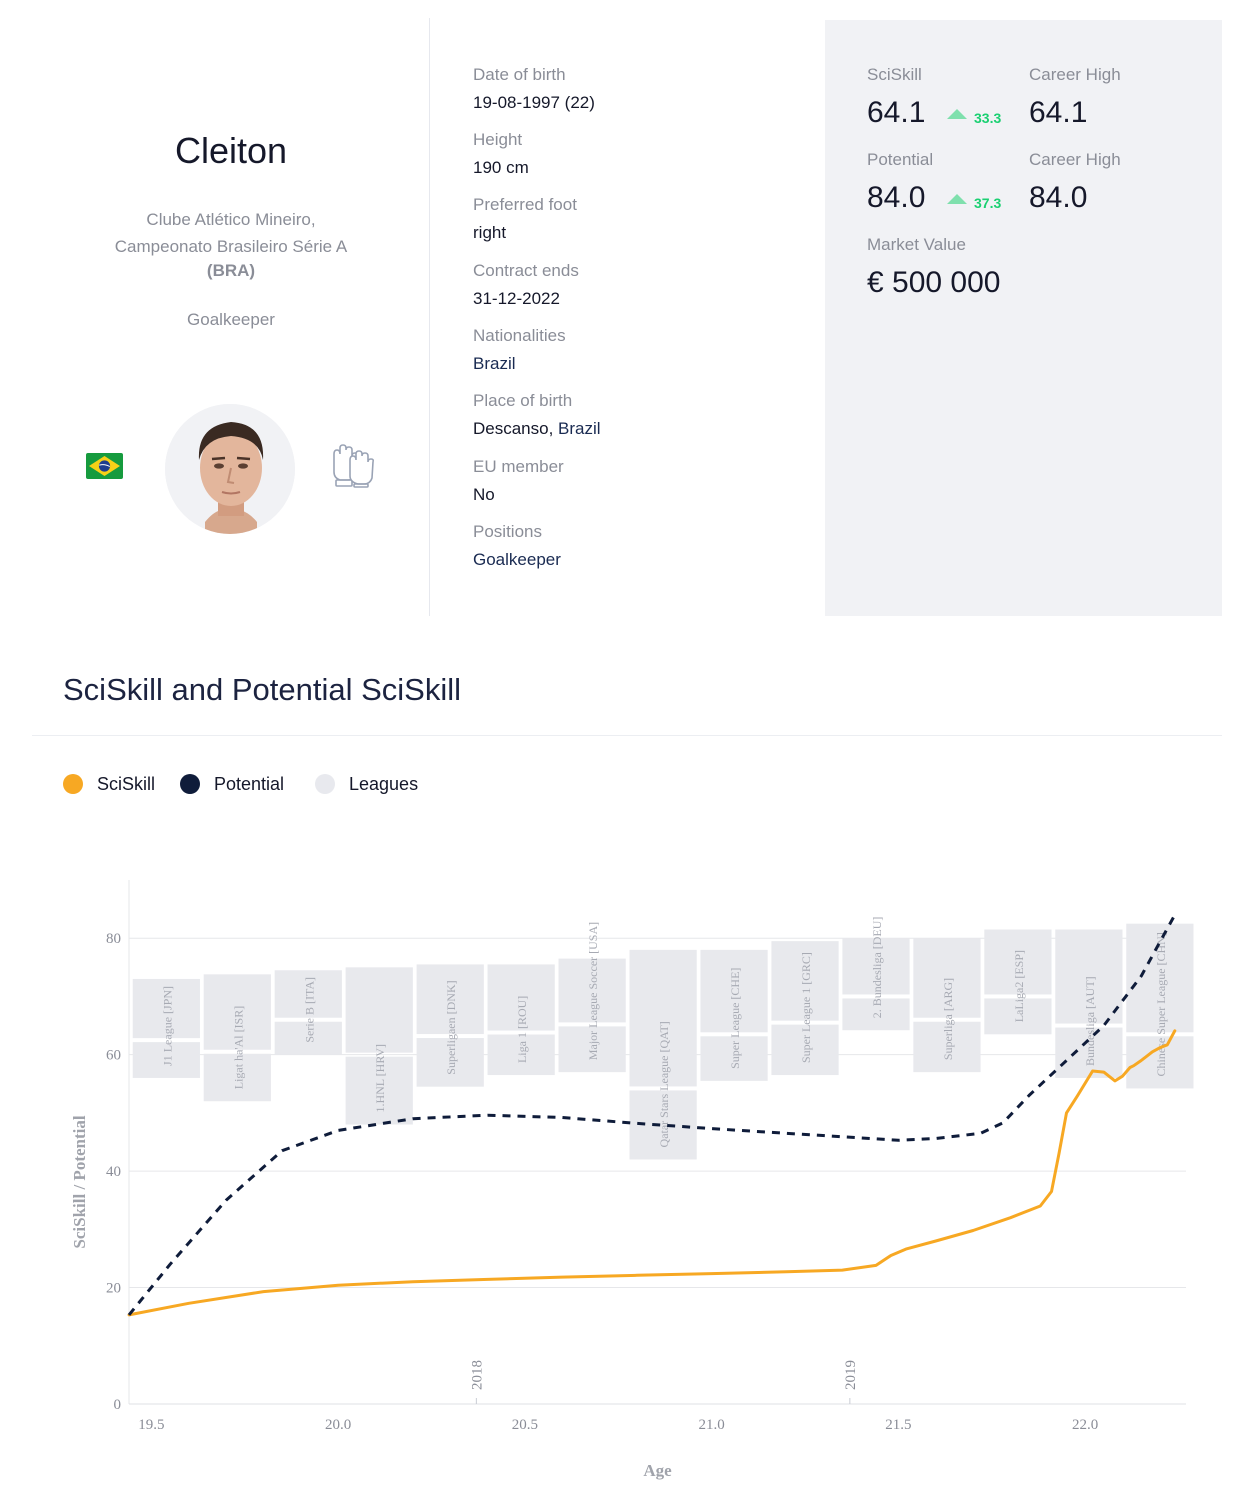  What do you see at coordinates (518, 466) in the screenshot?
I see `eu-member-label: EU member` at bounding box center [518, 466].